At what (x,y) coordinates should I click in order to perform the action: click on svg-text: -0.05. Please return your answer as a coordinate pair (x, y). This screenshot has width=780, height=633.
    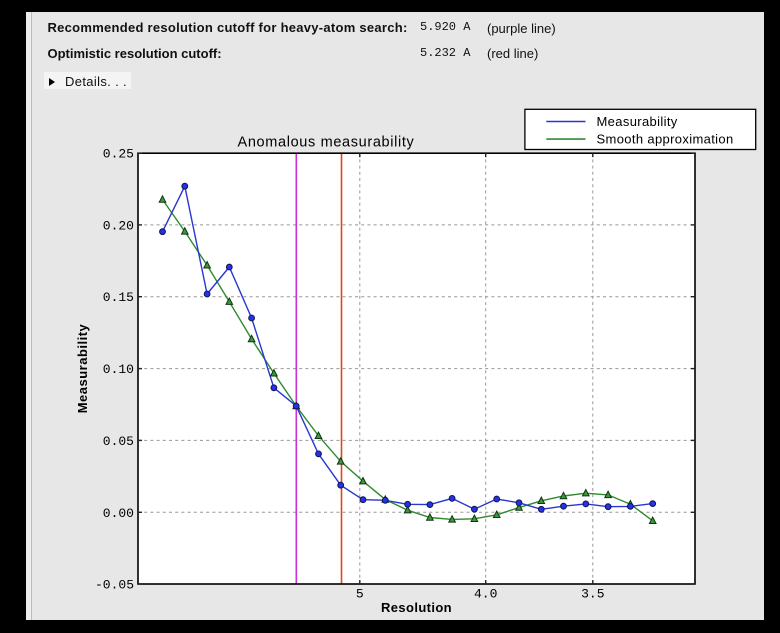
    Looking at the image, I should click on (114, 585).